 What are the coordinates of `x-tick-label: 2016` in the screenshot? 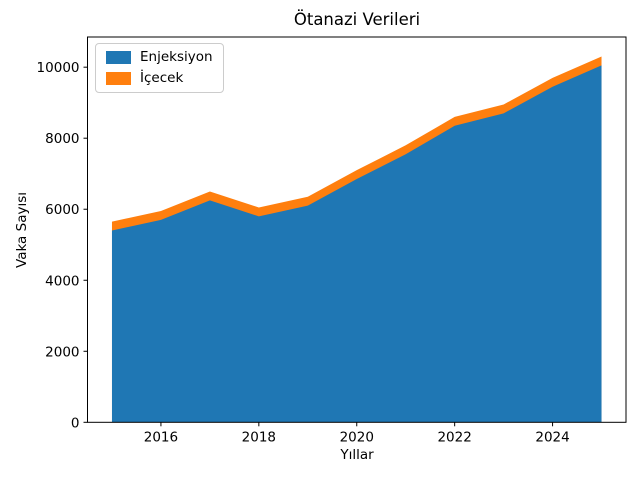 It's located at (161, 437).